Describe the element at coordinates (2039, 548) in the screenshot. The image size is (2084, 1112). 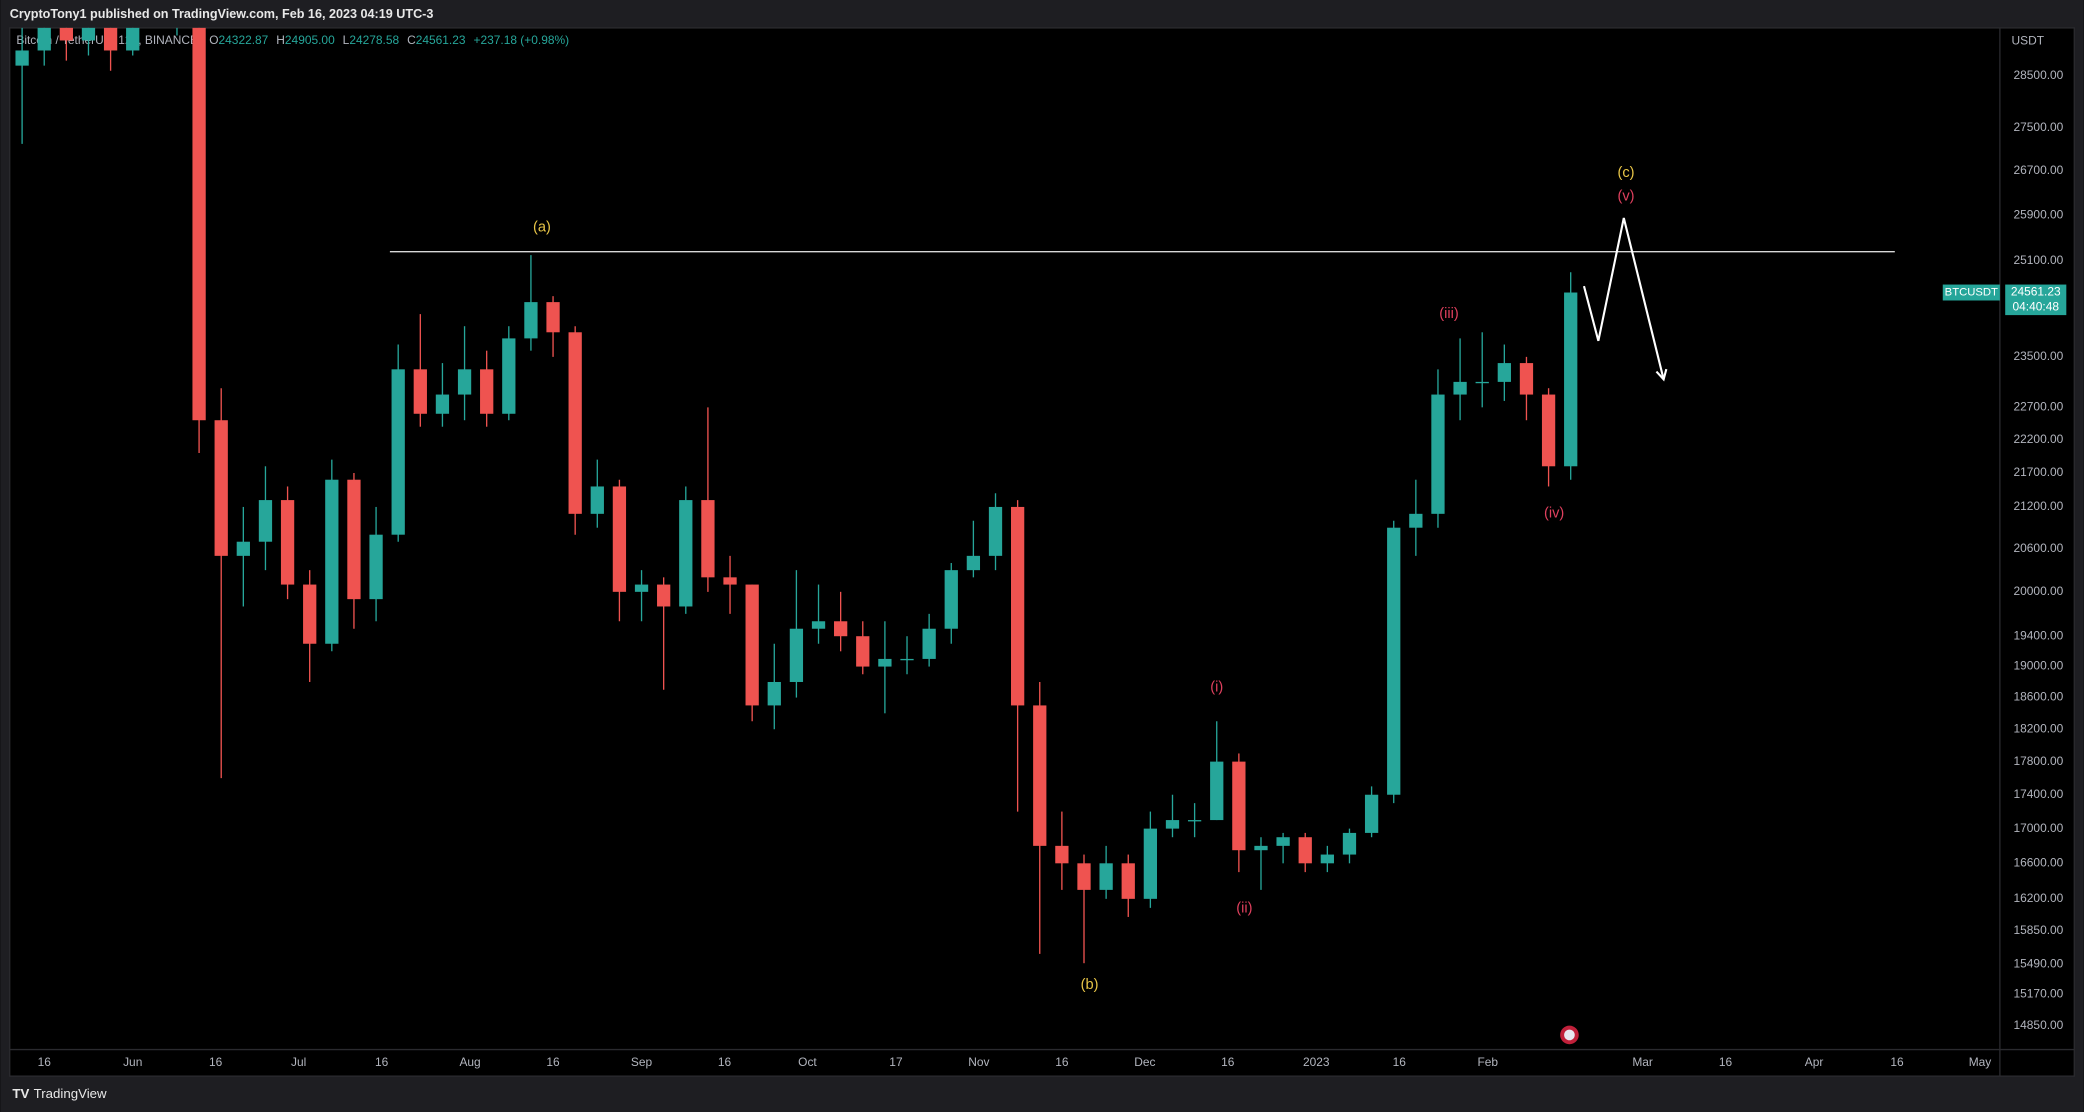
I see `y-tick-label: 20600.00` at that location.